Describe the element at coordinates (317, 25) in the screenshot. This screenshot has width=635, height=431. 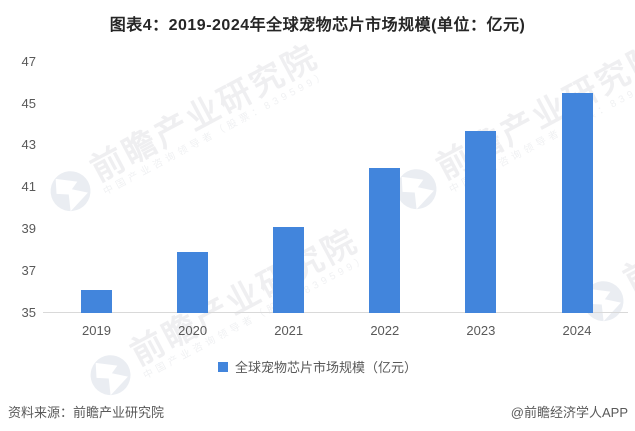
I see `chart-title: 图表4：2019-2024年全球宠物芯片市场规模(单位：亿元)` at that location.